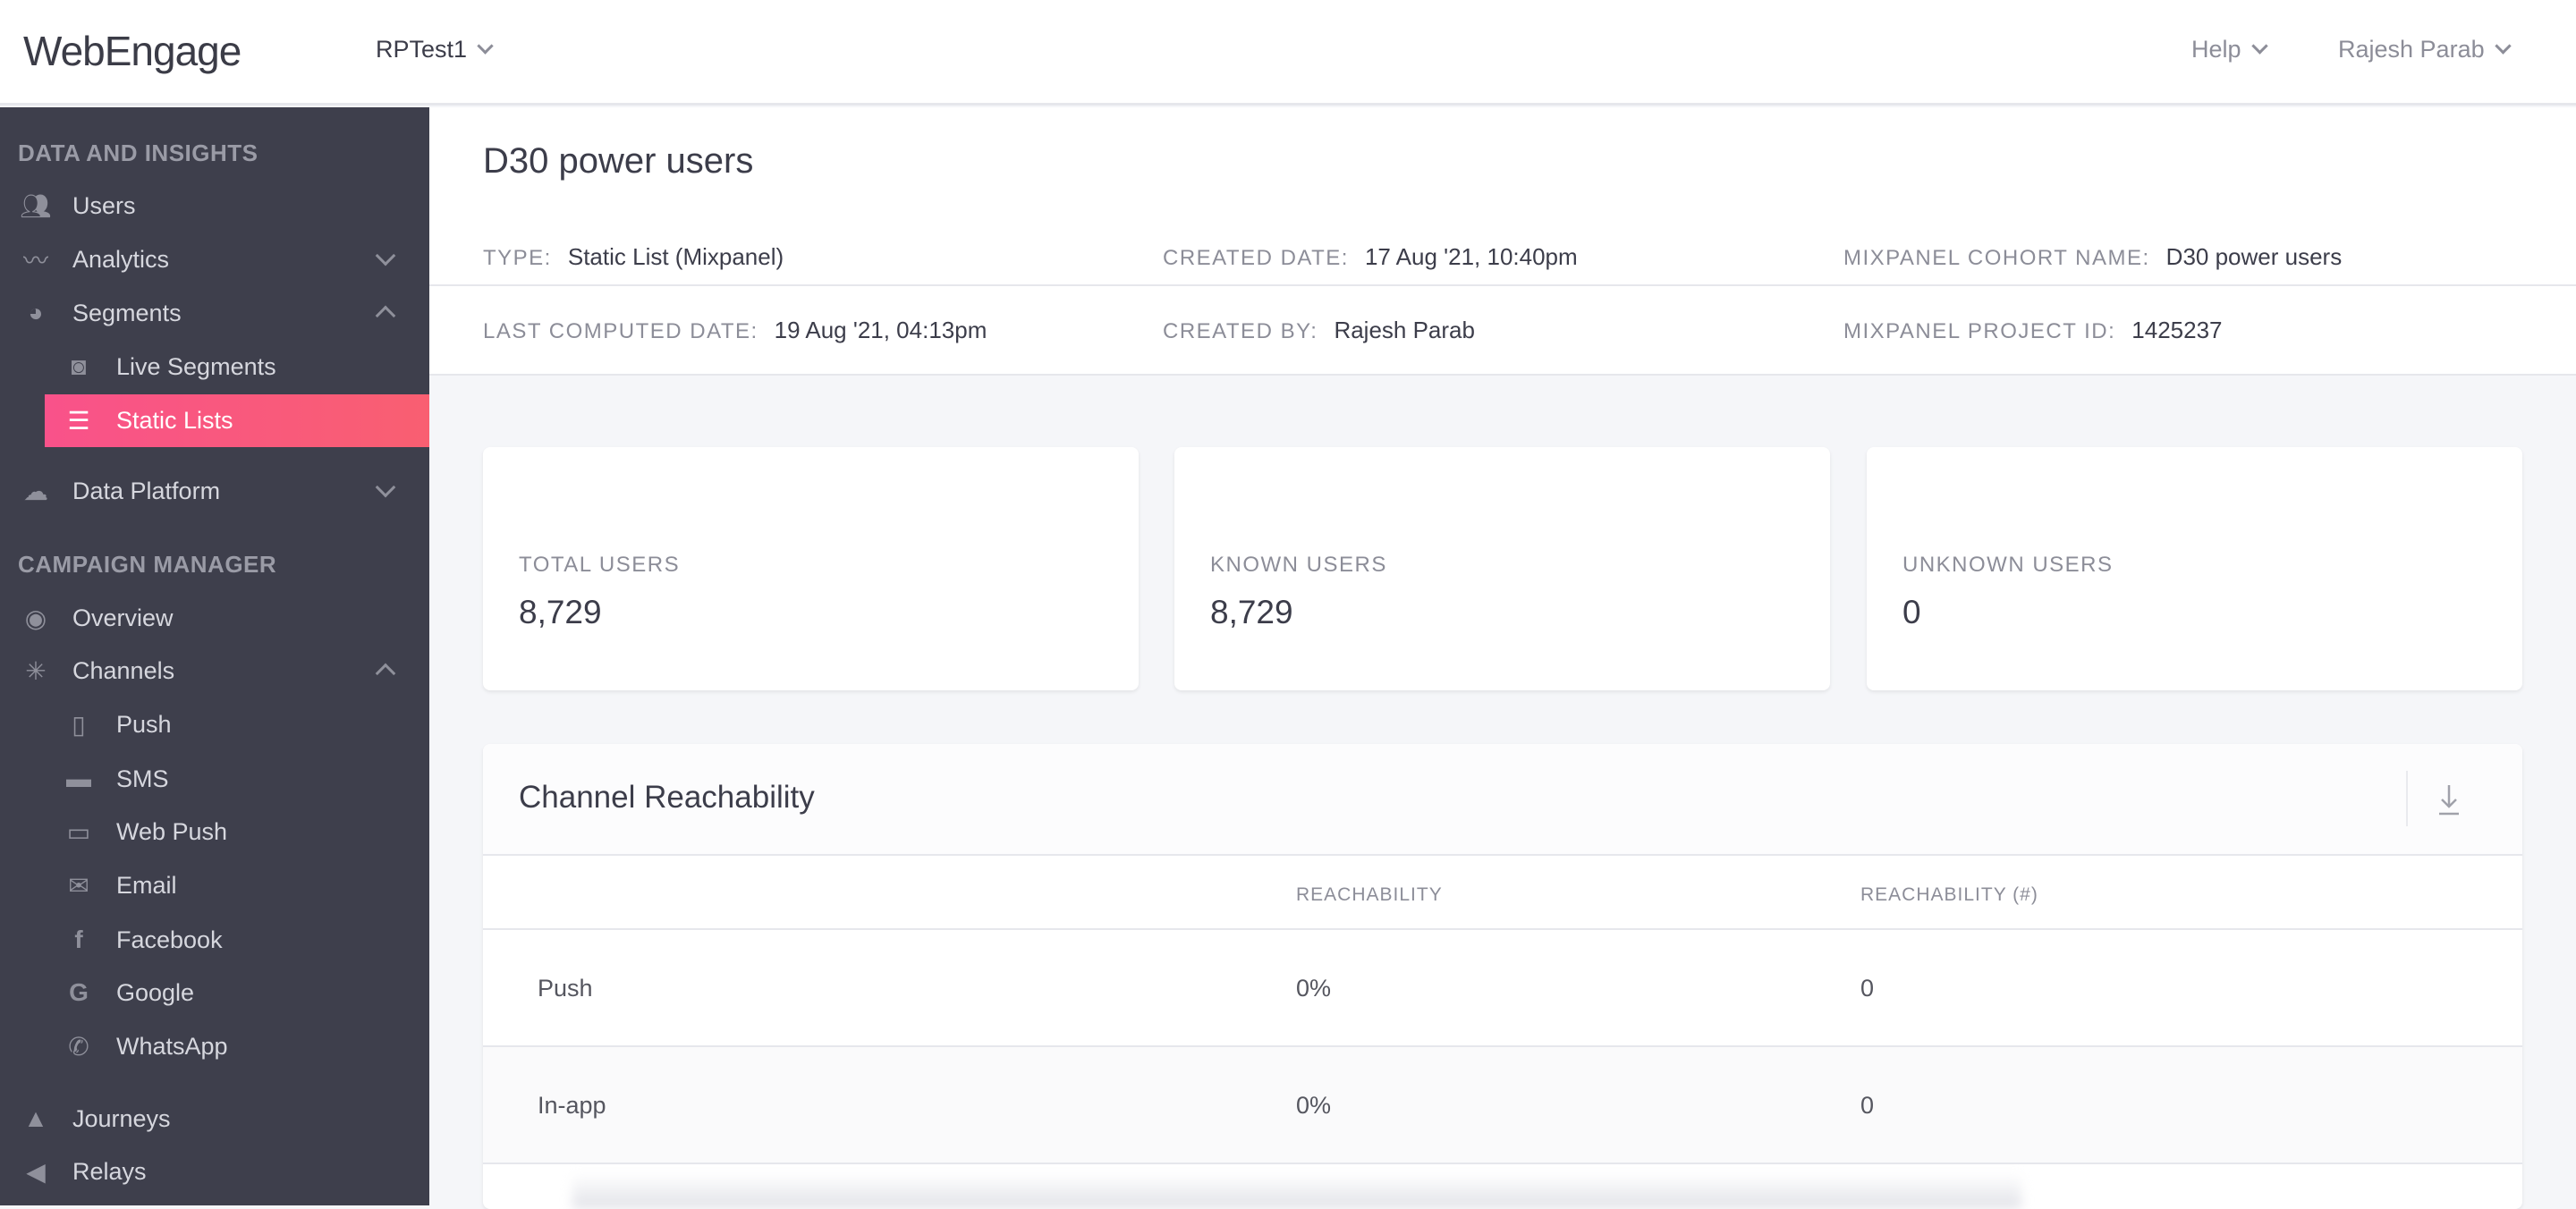  Describe the element at coordinates (2254, 256) in the screenshot. I see `field-value: D30 power users` at that location.